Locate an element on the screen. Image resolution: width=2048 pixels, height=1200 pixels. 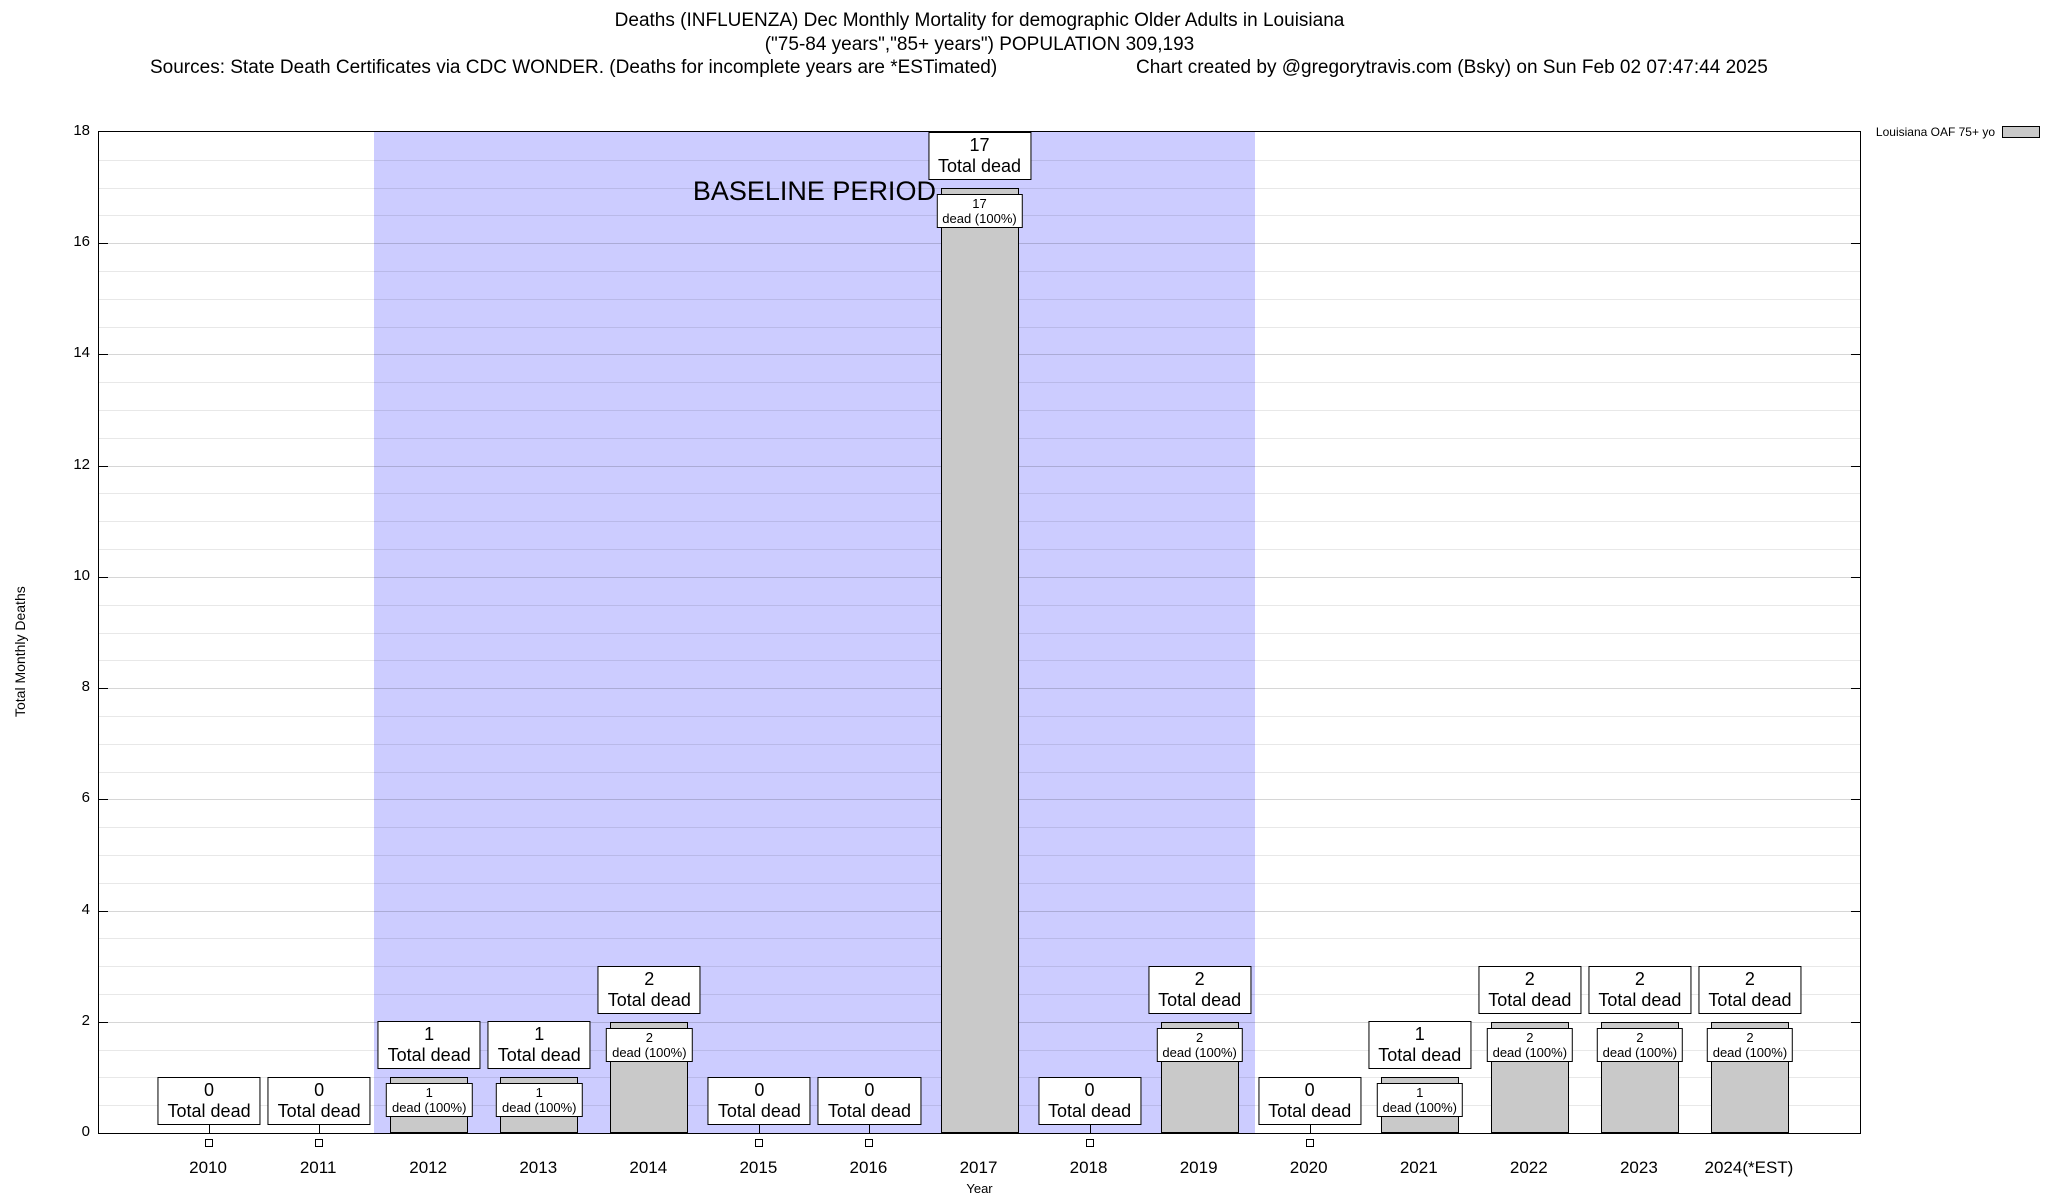
ytick-label-18: 18 is located at coordinates (81, 130).